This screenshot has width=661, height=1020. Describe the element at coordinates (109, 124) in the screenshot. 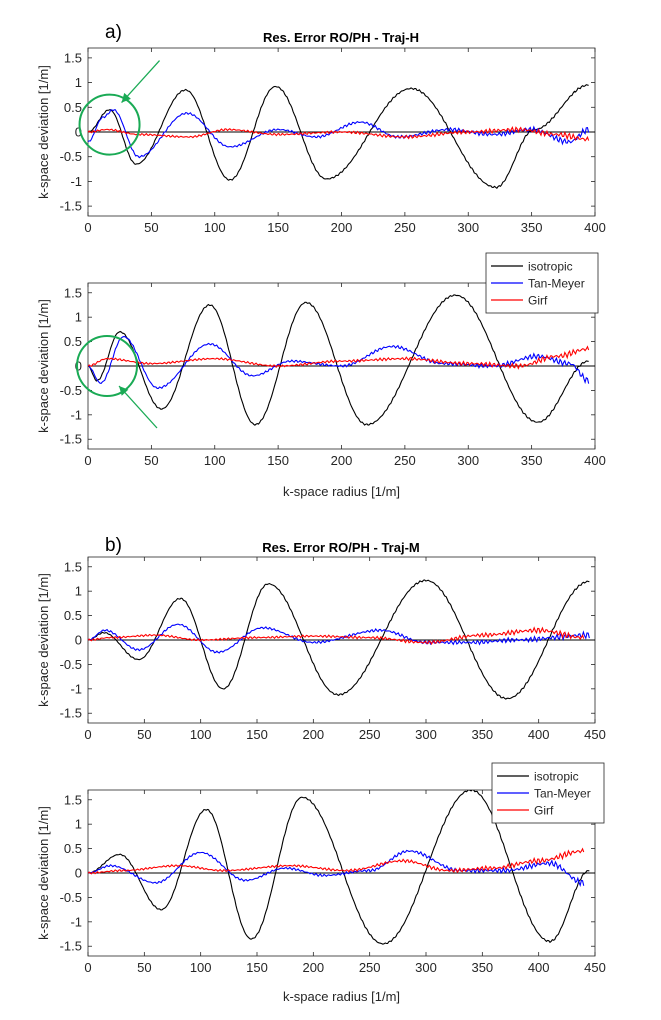

I see `highlight-circle` at that location.